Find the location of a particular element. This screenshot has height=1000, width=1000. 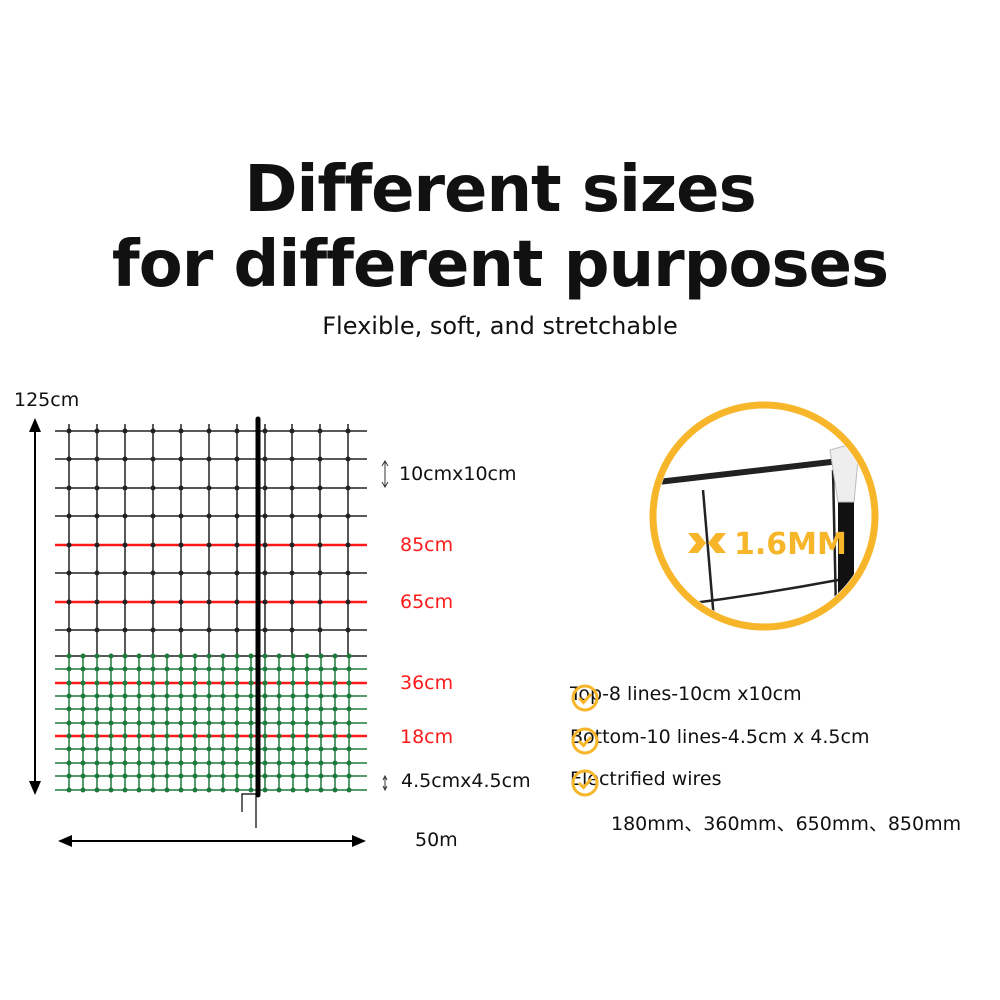

subtitle: Flexible, soft, and stretchable is located at coordinates (500, 326).